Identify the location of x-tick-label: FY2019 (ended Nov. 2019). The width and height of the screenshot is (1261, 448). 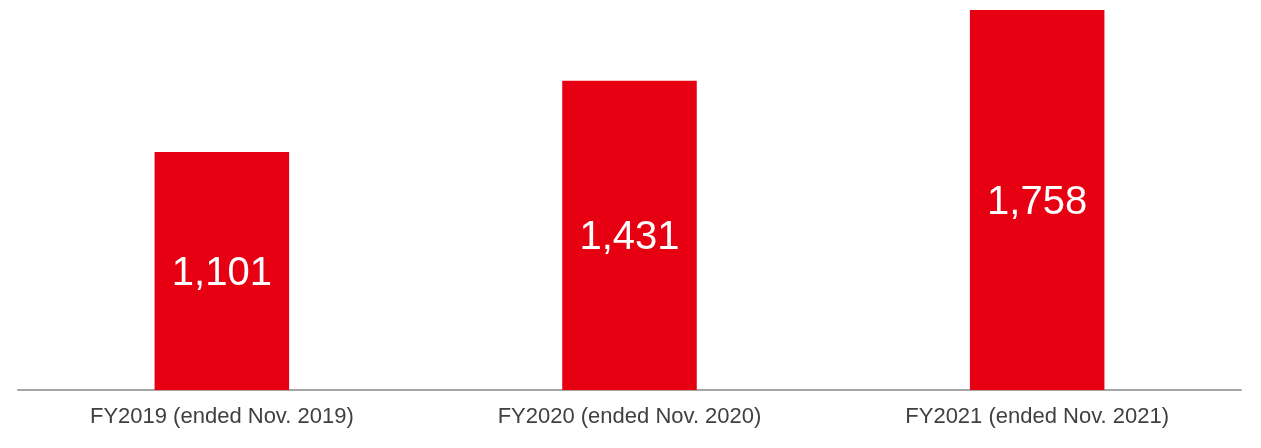
(221, 415).